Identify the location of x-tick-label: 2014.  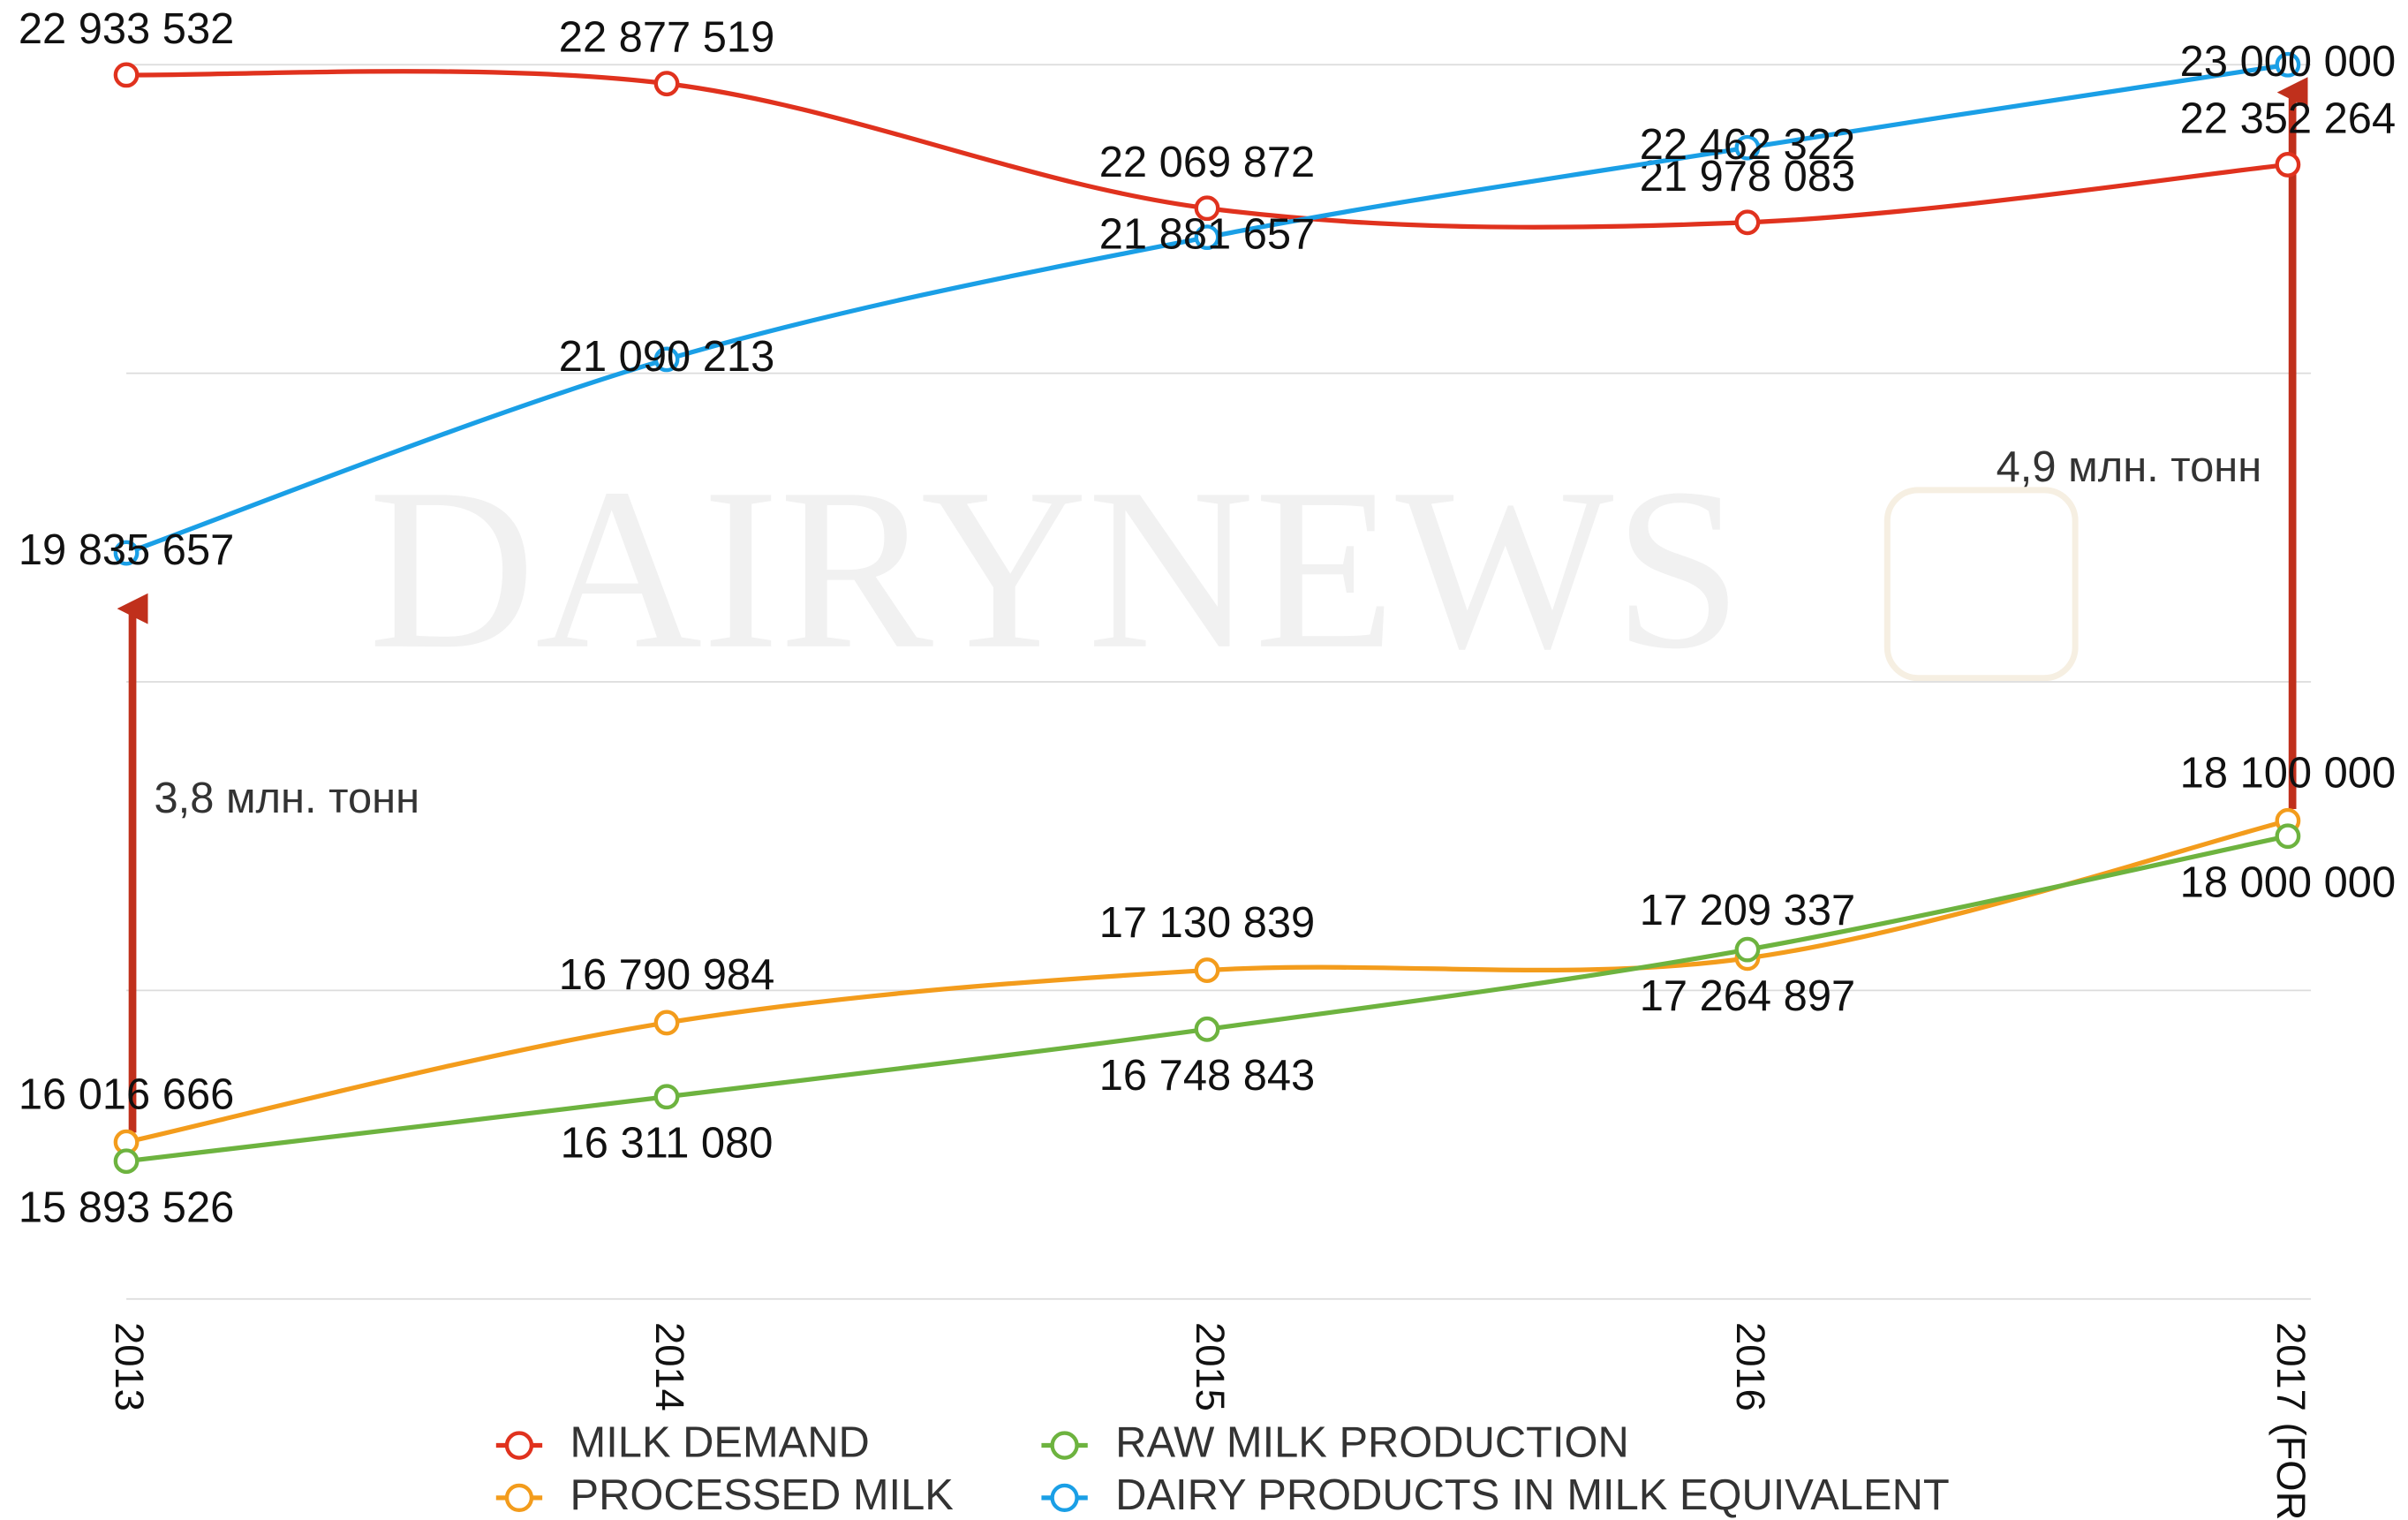
(670, 1366).